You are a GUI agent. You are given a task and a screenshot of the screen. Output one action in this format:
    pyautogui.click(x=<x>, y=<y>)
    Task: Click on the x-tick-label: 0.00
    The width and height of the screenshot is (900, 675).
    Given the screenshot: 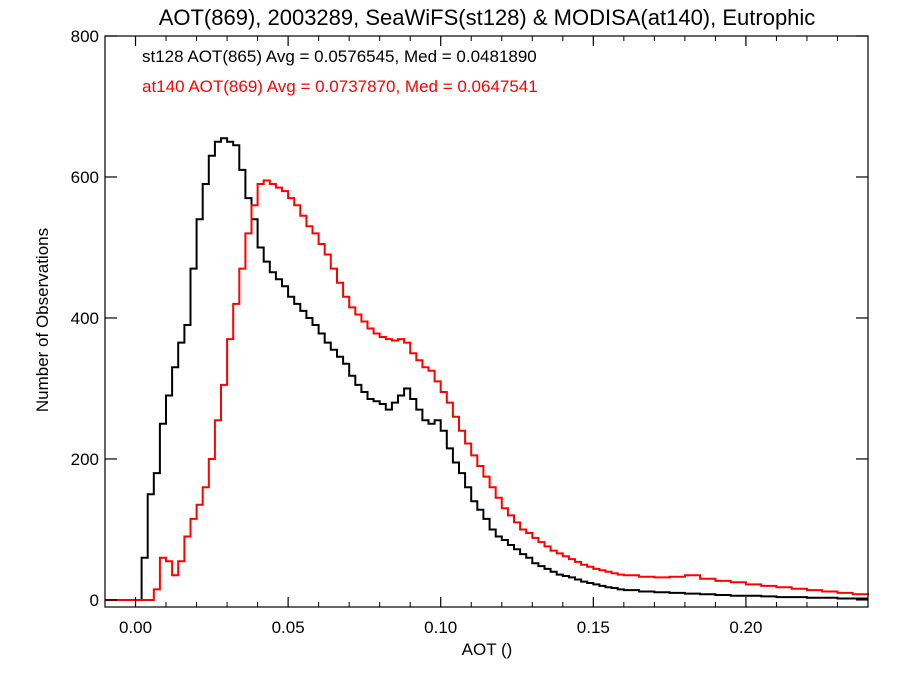 What is the action you would take?
    pyautogui.click(x=135, y=627)
    